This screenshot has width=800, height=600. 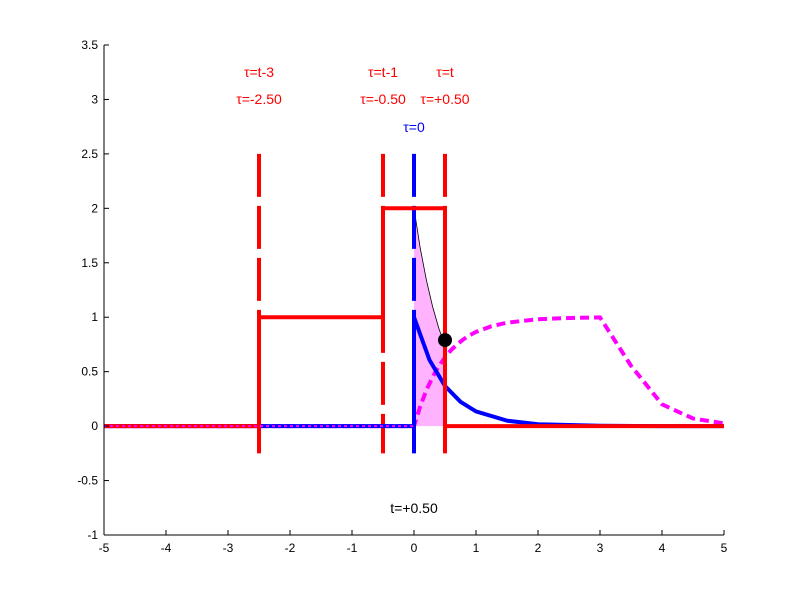 What do you see at coordinates (89, 154) in the screenshot?
I see `y-tick-label: 2.5` at bounding box center [89, 154].